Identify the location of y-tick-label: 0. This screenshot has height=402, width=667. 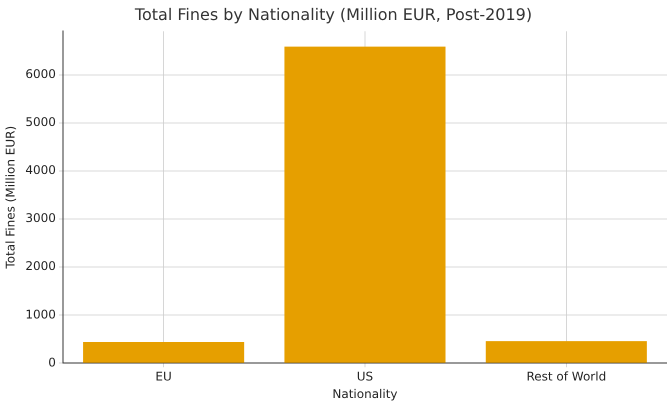
(52, 362).